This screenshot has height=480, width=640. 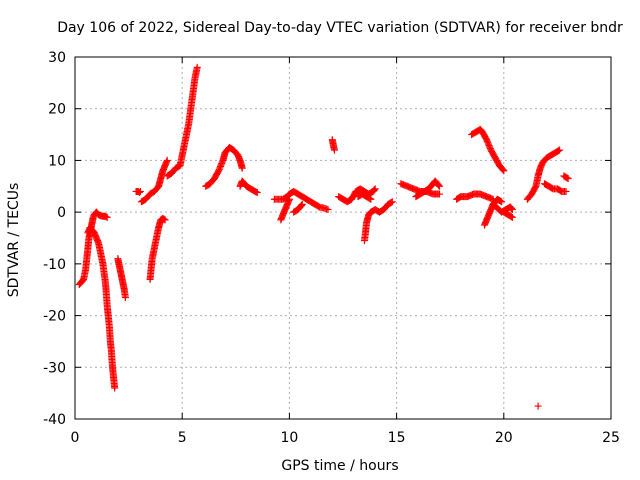 I want to click on y-tick-label: -10, so click(x=54, y=265).